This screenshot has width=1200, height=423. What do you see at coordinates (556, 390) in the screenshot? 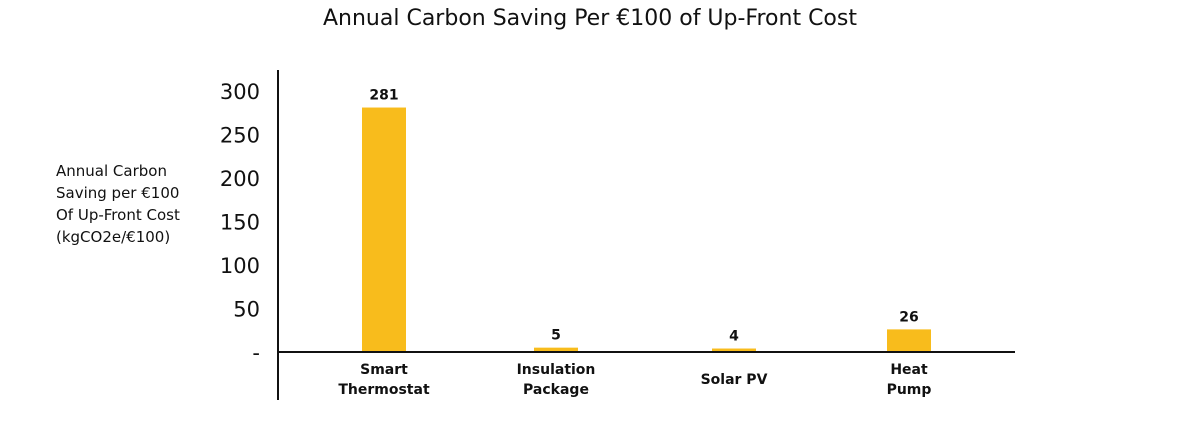
I see `x-tick-label: Package` at bounding box center [556, 390].